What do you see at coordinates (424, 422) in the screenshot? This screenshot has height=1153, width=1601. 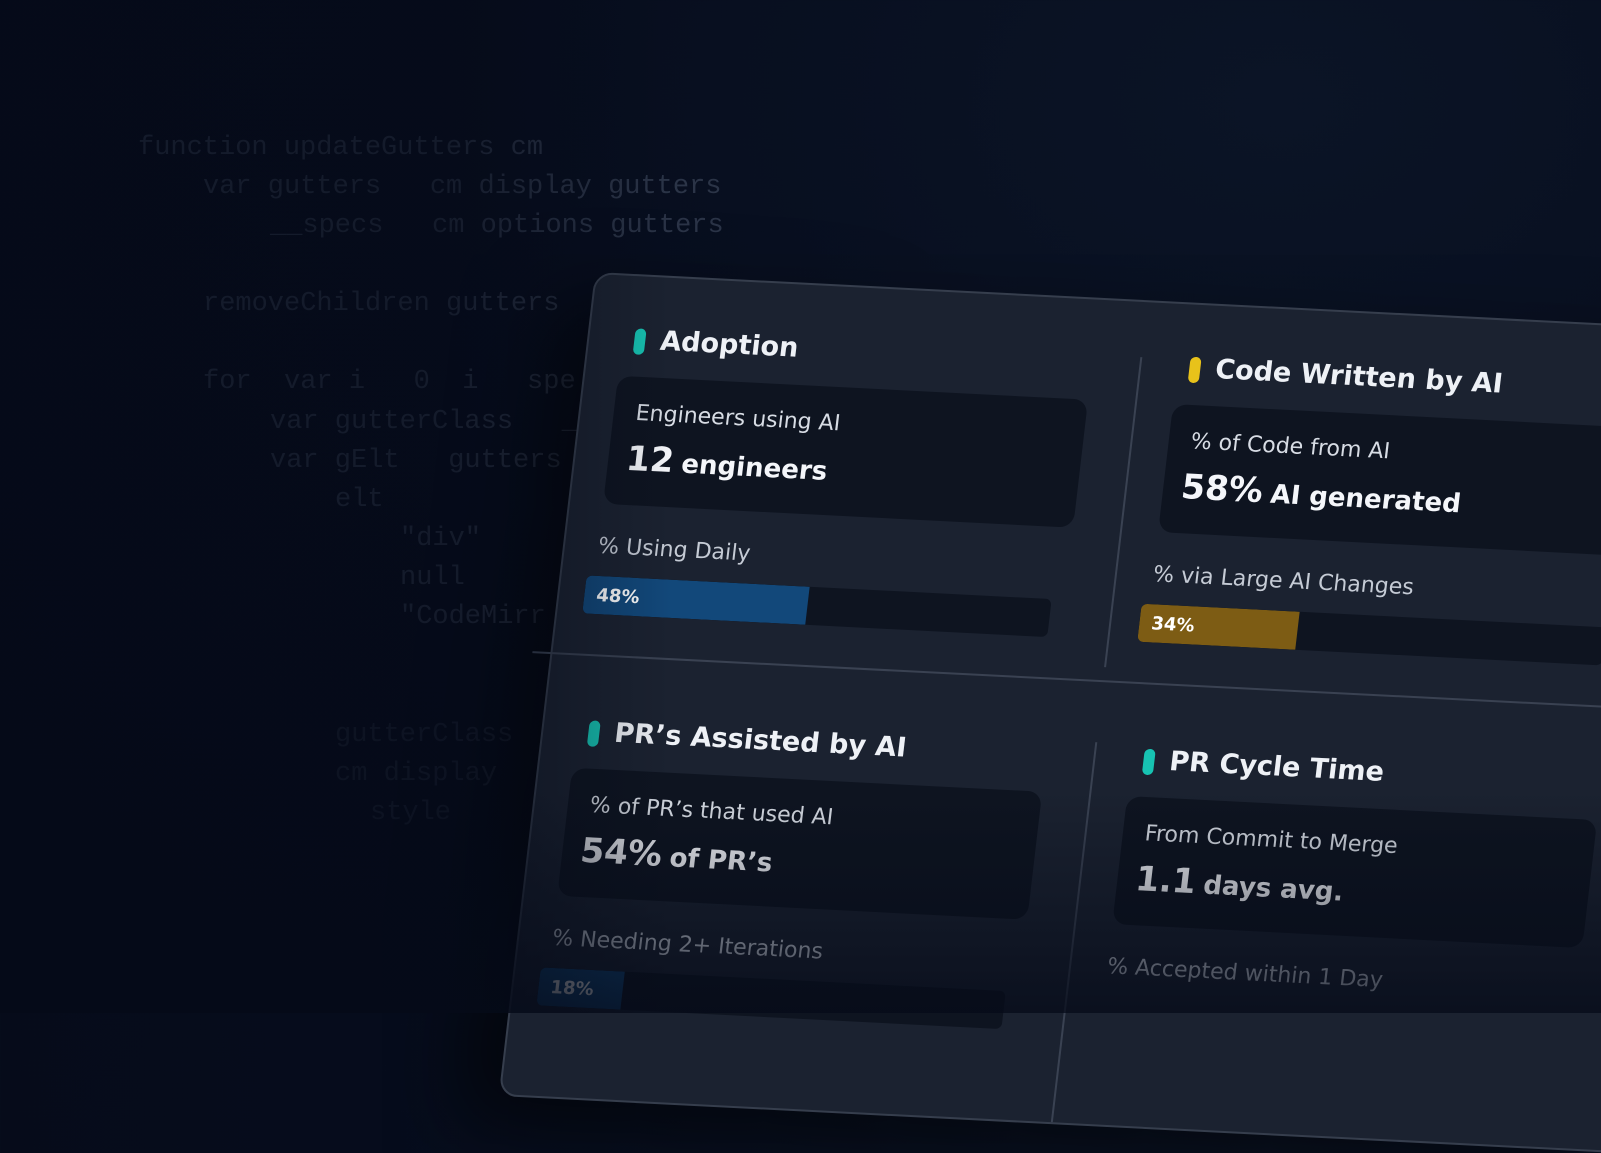 I see `code-line: var gutterClass _` at bounding box center [424, 422].